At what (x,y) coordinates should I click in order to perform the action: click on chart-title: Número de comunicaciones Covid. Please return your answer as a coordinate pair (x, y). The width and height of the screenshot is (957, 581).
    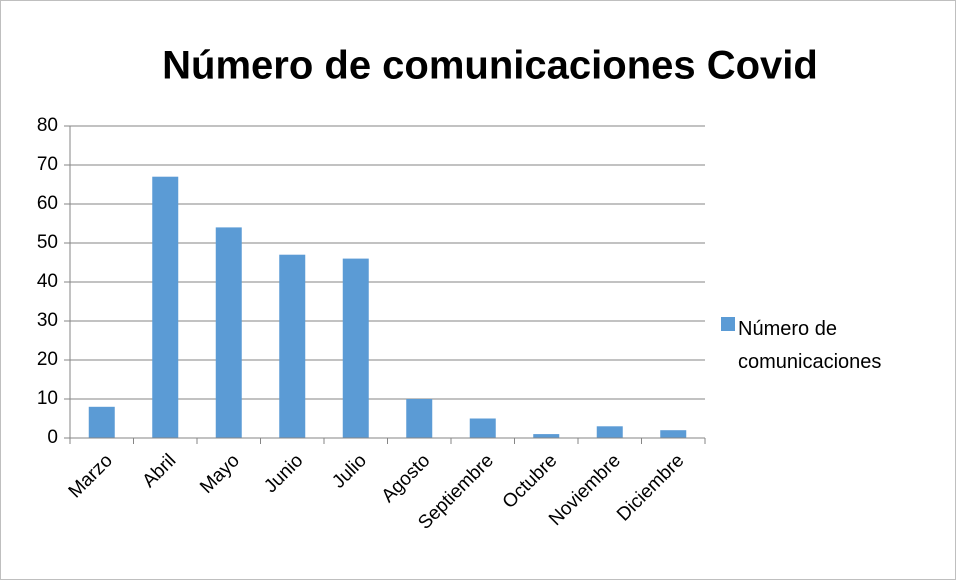
    Looking at the image, I should click on (490, 66).